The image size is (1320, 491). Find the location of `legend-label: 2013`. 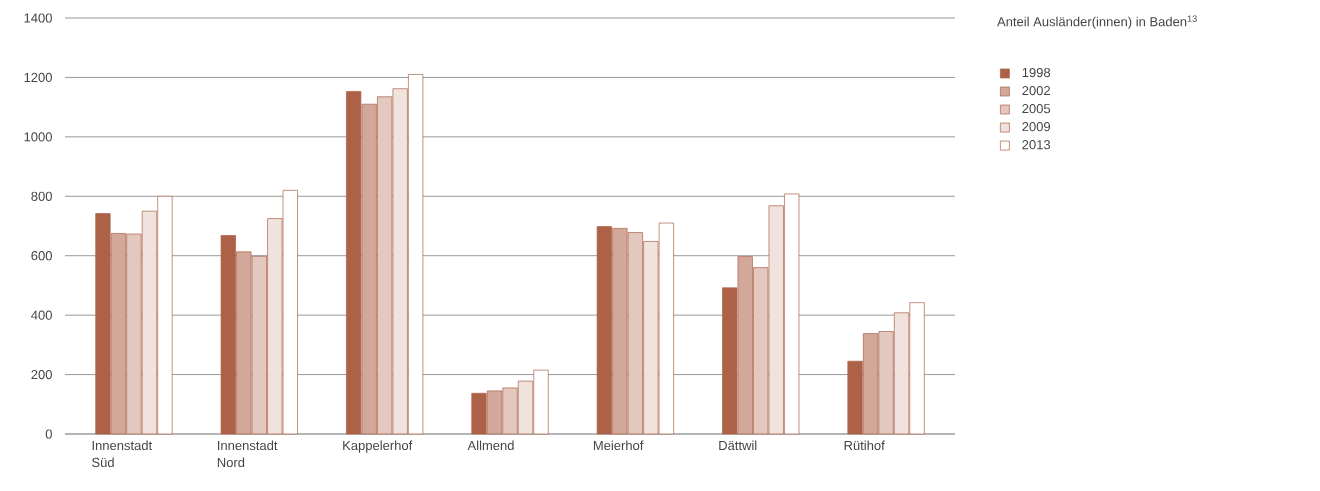

legend-label: 2013 is located at coordinates (1036, 145).